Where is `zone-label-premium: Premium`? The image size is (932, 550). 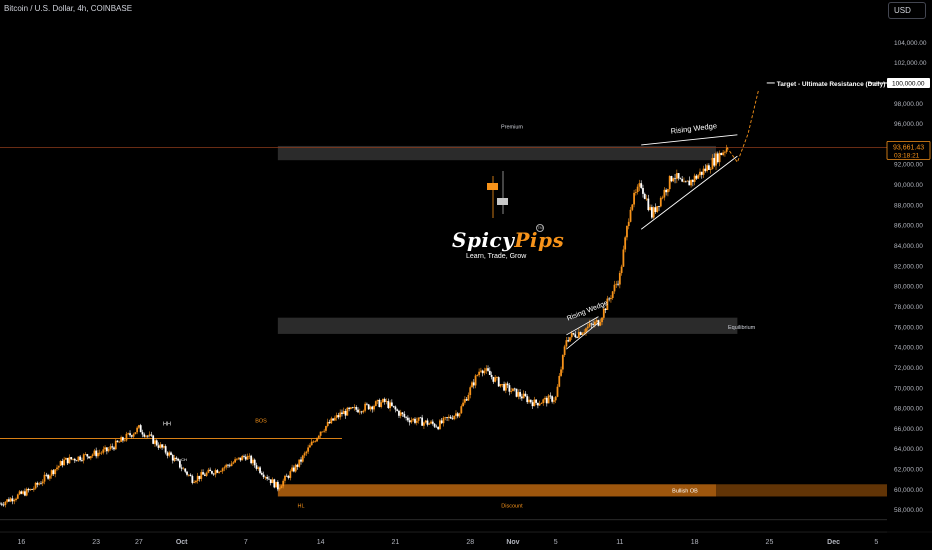 zone-label-premium: Premium is located at coordinates (512, 128).